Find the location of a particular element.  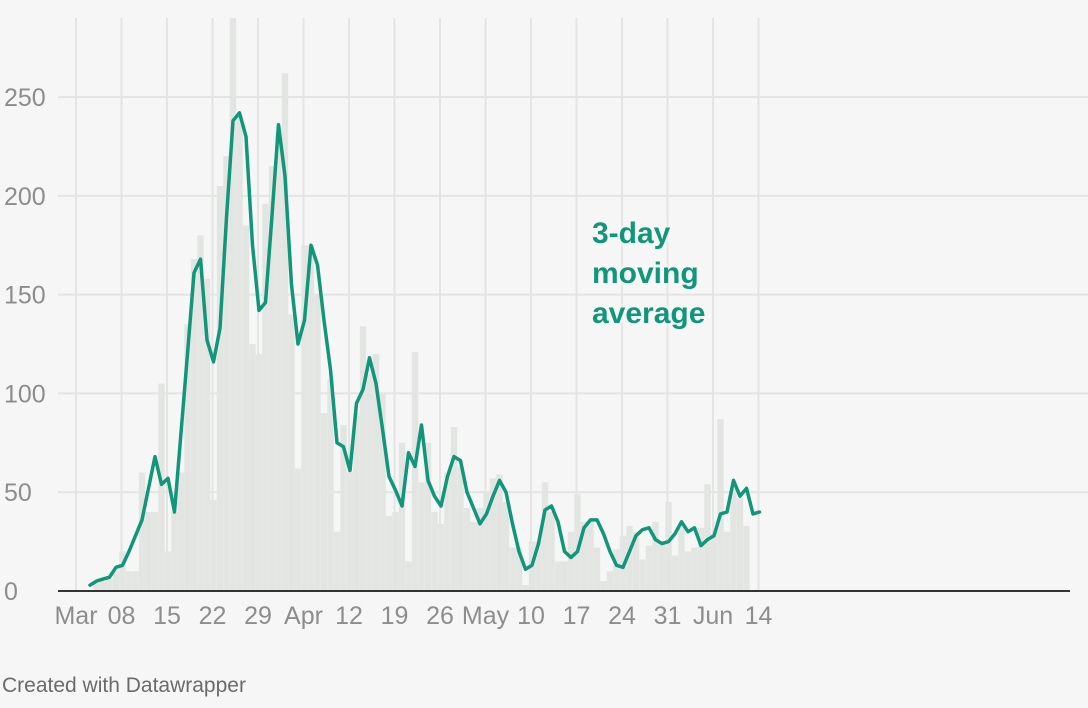

moving-average-annotation: 3-day moving average is located at coordinates (649, 273).